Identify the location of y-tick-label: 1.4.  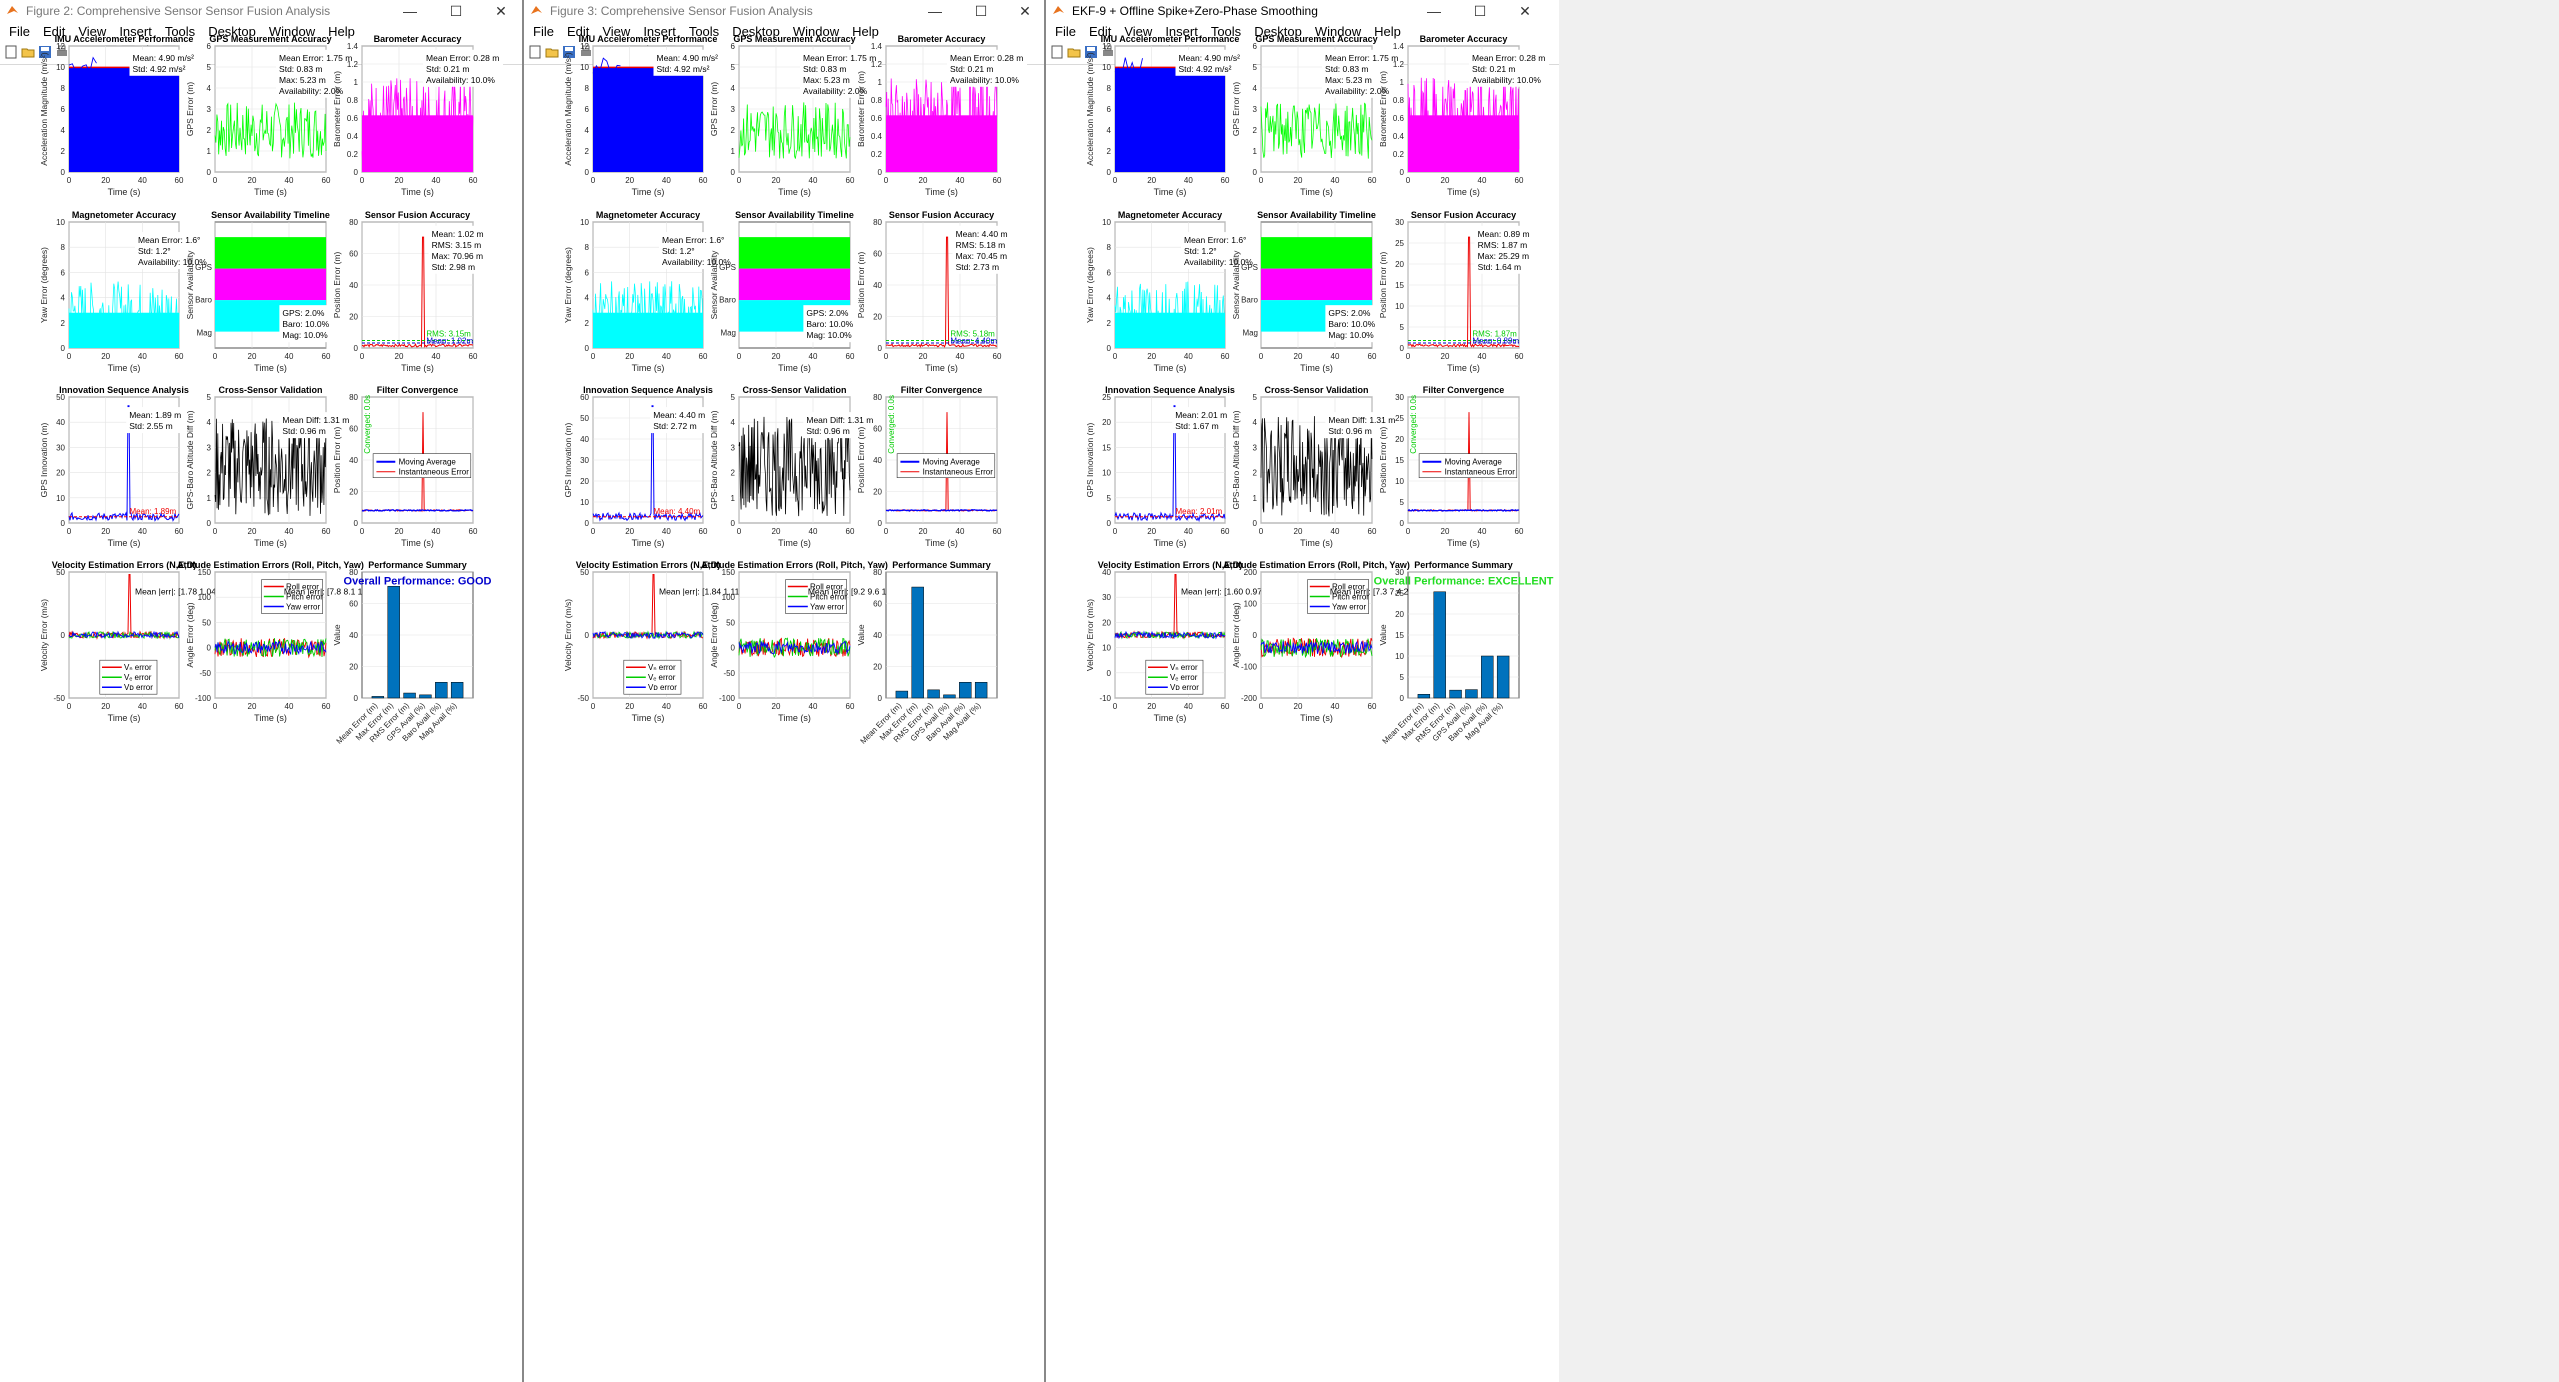
(353, 46).